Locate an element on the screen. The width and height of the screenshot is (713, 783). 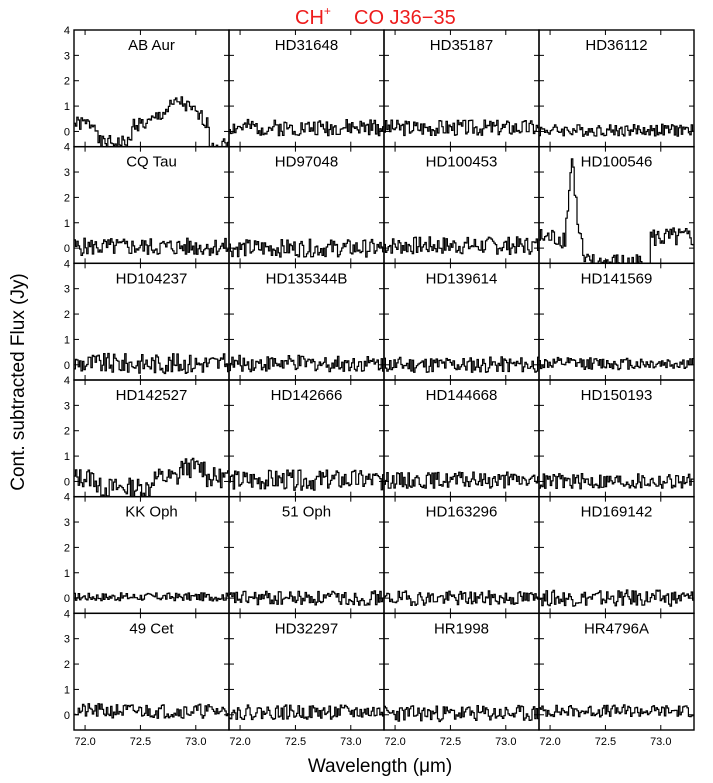
panel-5-3: 72.0 72.5 73.0 HR4796A is located at coordinates (616, 680).